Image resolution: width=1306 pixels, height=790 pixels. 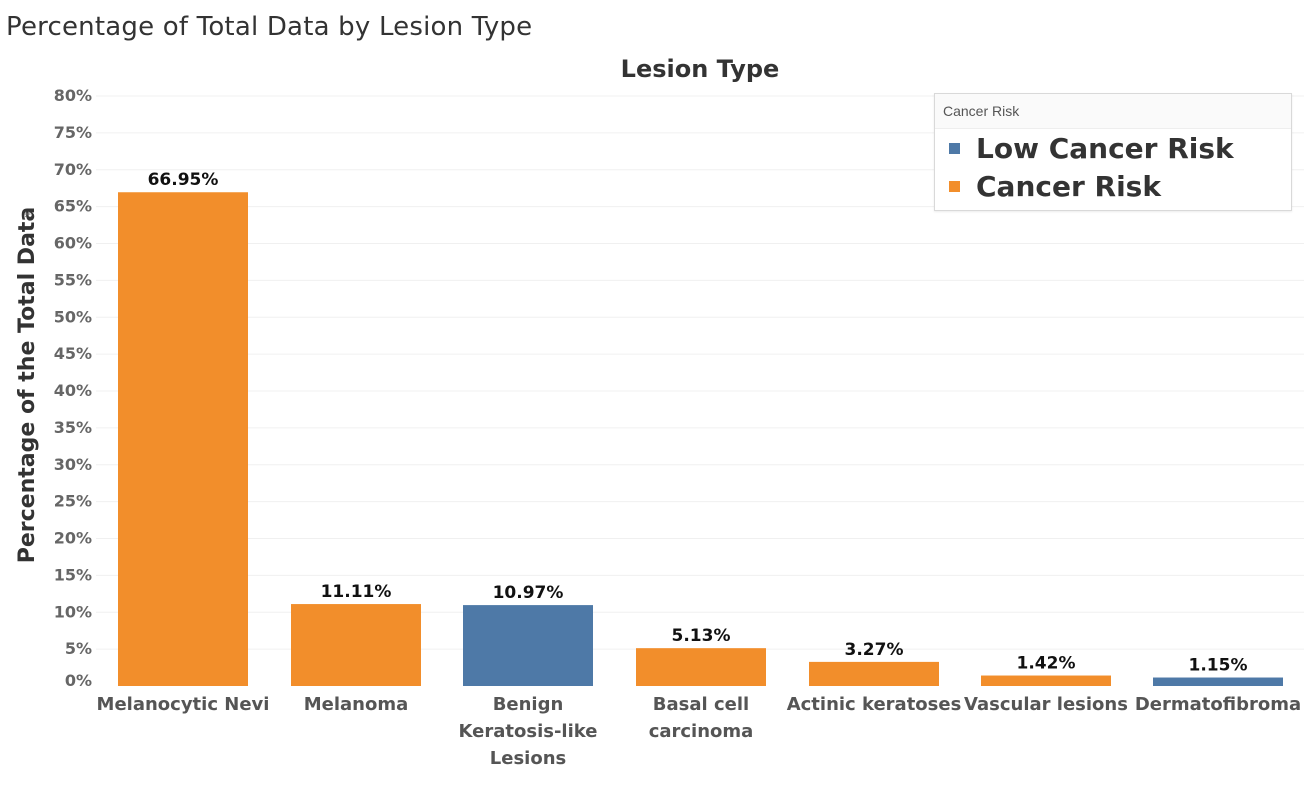 What do you see at coordinates (954, 148) in the screenshot?
I see `legend-swatch-low-cancer-risk` at bounding box center [954, 148].